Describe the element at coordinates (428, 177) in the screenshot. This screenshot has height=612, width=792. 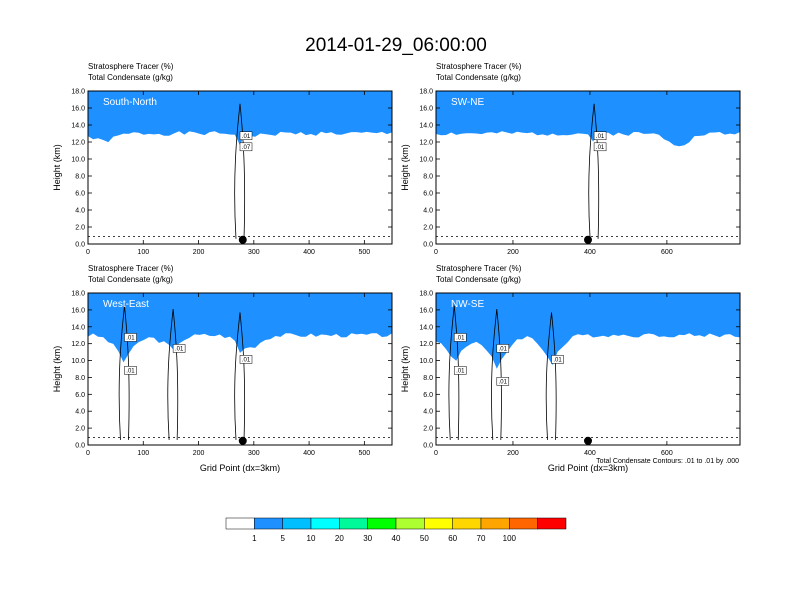
I see `y-tick-label: 8.0` at that location.